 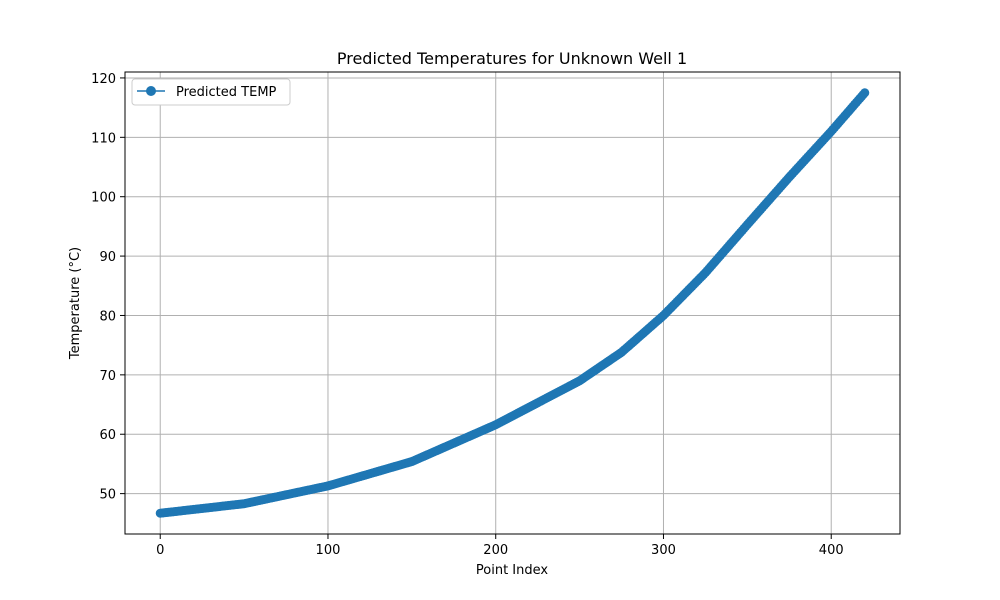 What do you see at coordinates (865, 93) in the screenshot?
I see `data-point` at bounding box center [865, 93].